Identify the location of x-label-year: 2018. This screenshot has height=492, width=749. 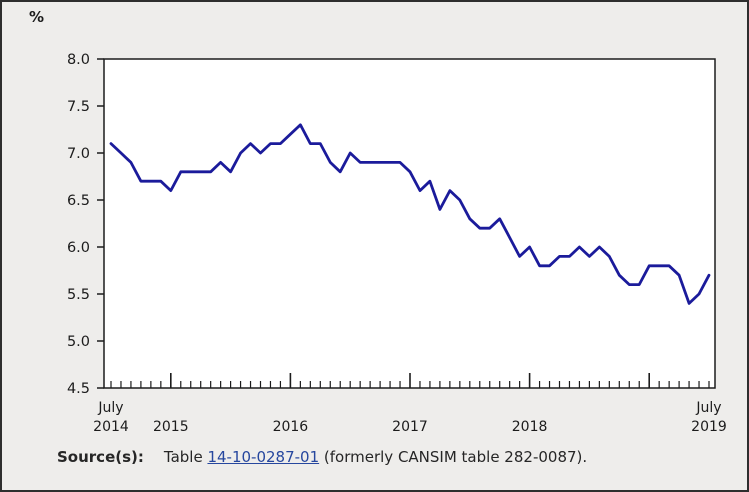
(530, 427).